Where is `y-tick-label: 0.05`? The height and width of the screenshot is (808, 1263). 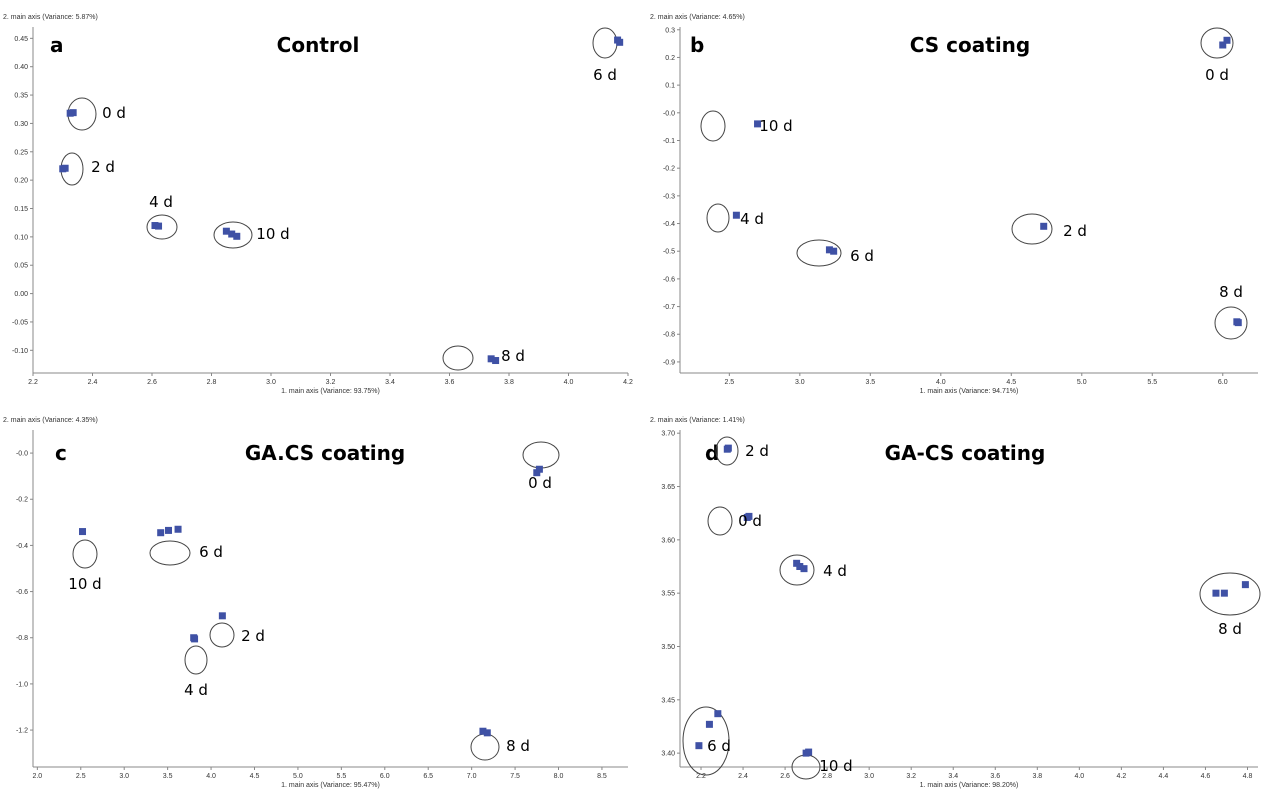
y-tick-label: 0.05 is located at coordinates (21, 266).